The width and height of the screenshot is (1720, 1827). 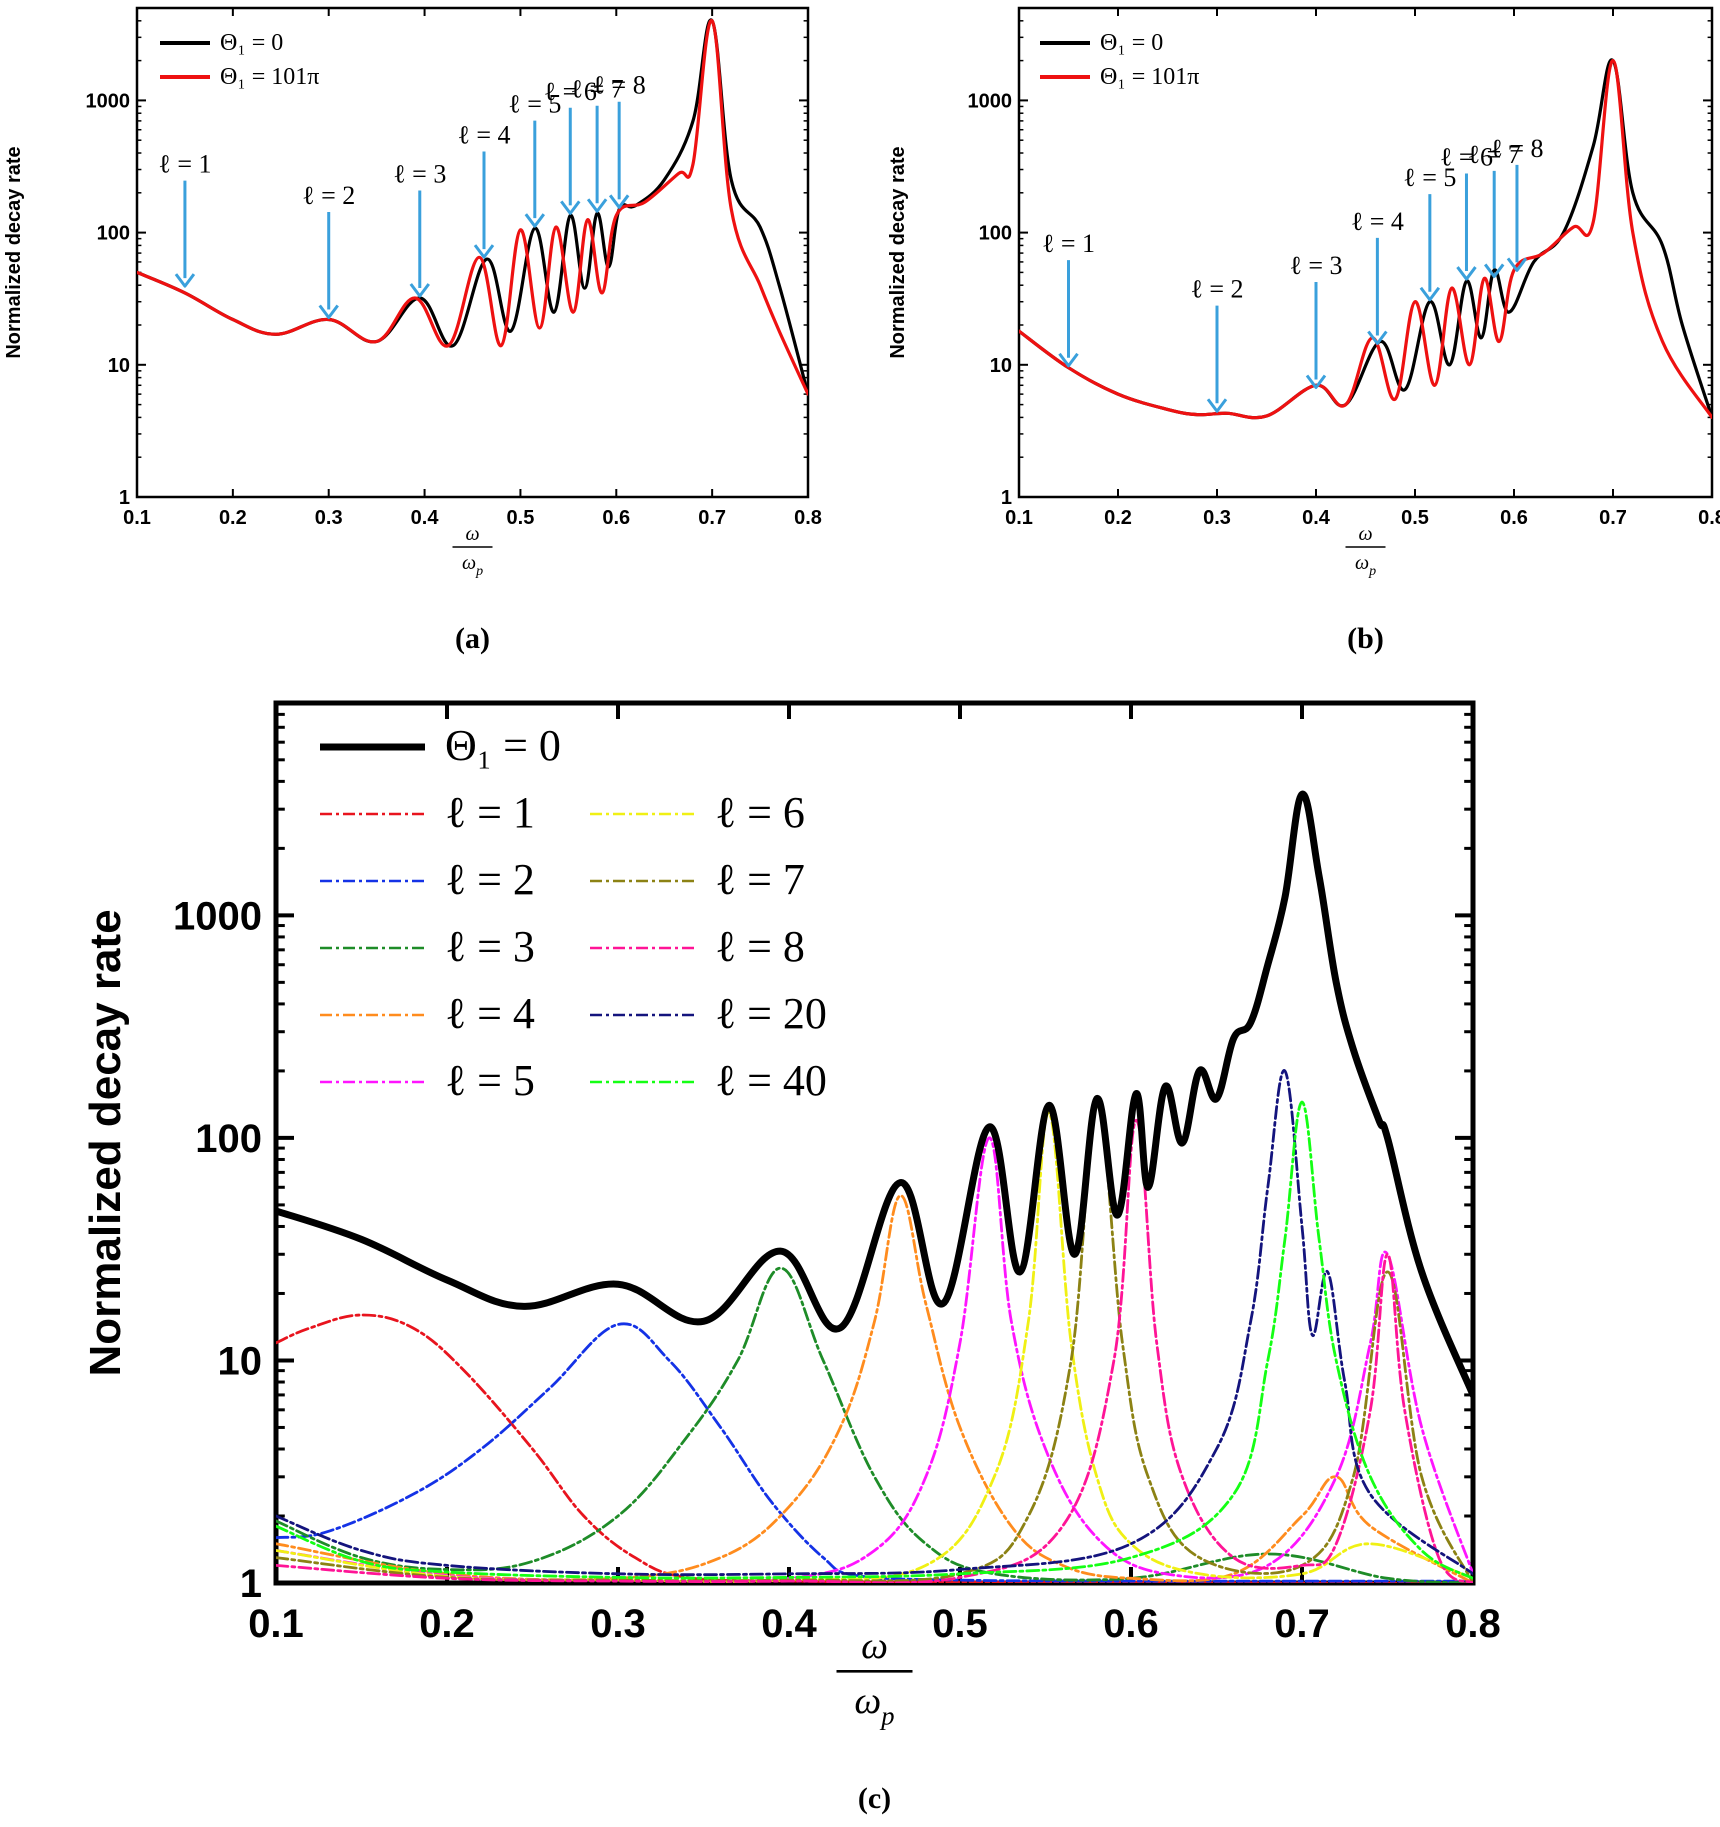 I want to click on annotation-label: ℓ = 6, so click(x=570, y=91).